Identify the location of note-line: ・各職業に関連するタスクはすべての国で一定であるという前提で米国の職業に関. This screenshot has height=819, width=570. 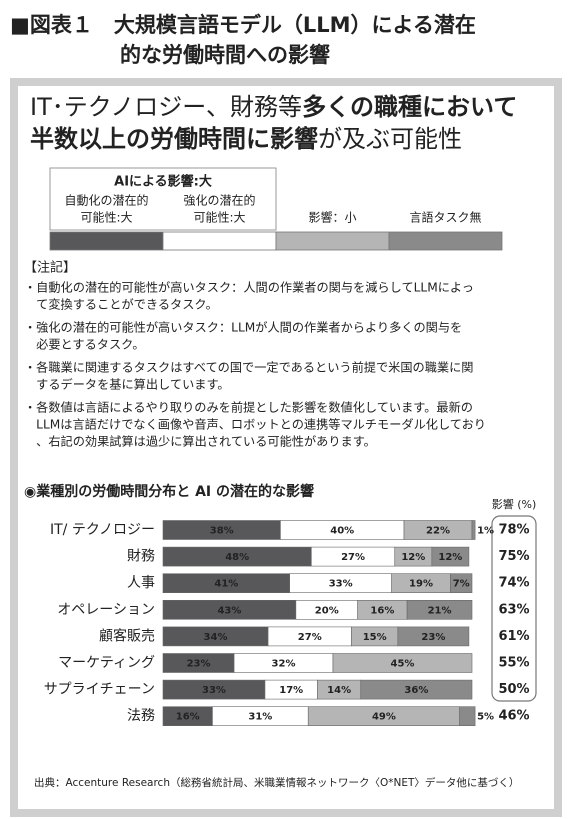
(248, 367).